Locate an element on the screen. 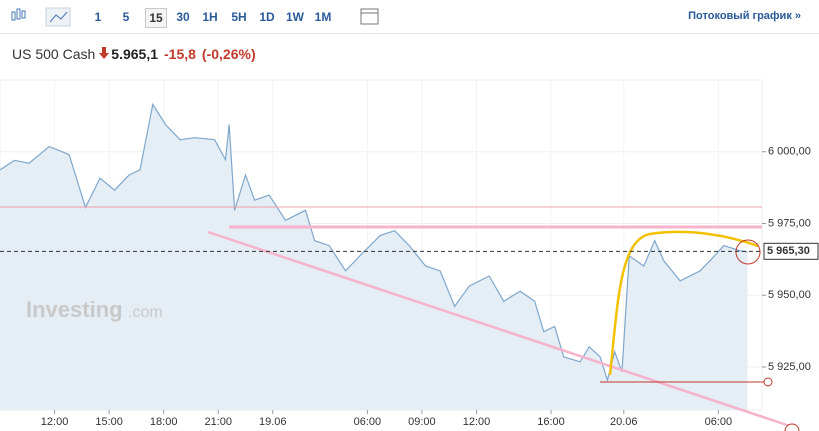 This screenshot has height=431, width=819. watermark: Investing is located at coordinates (74, 309).